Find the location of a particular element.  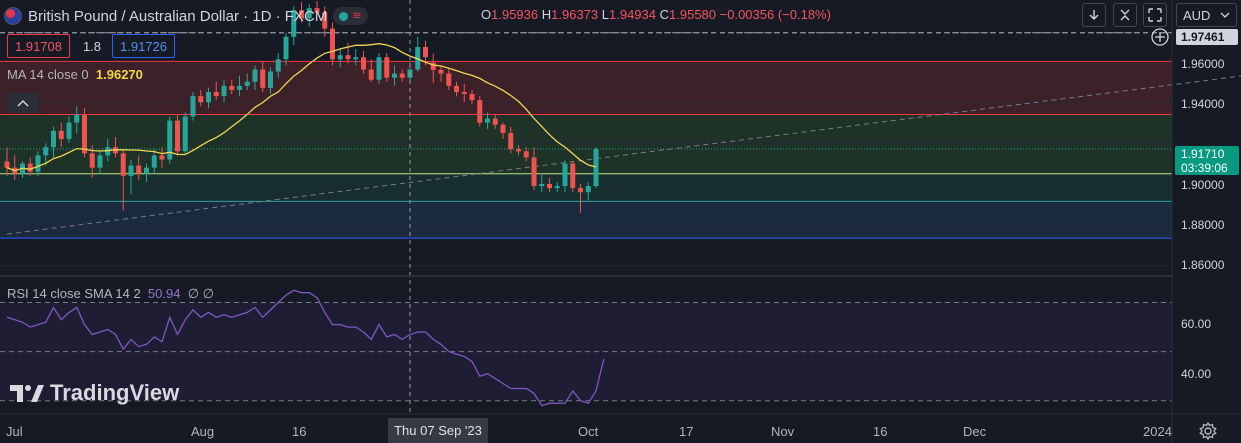

time-tick: Dec is located at coordinates (975, 431).